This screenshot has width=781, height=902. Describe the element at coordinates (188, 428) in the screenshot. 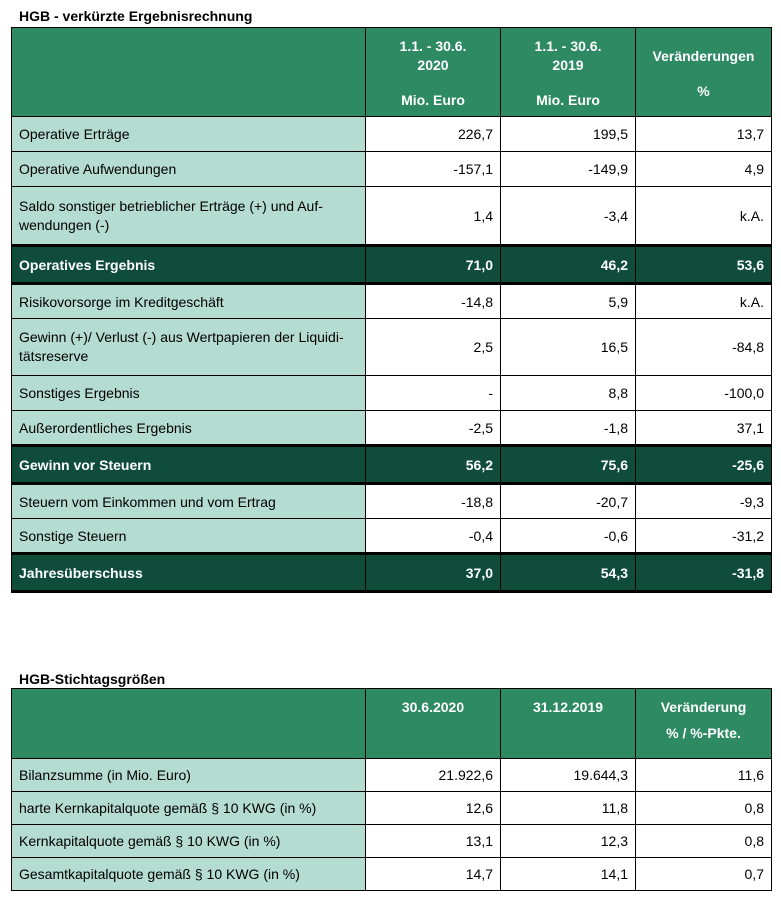

I see `row-label: Außerordentliches Ergebnis` at that location.